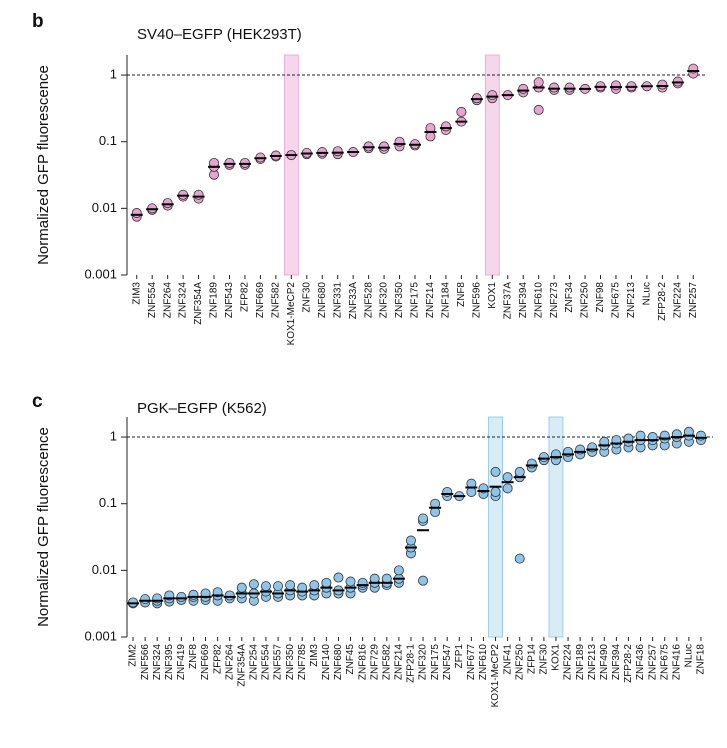 Image resolution: width=727 pixels, height=748 pixels. What do you see at coordinates (415, 300) in the screenshot?
I see `x-tick-label: ZNF175` at bounding box center [415, 300].